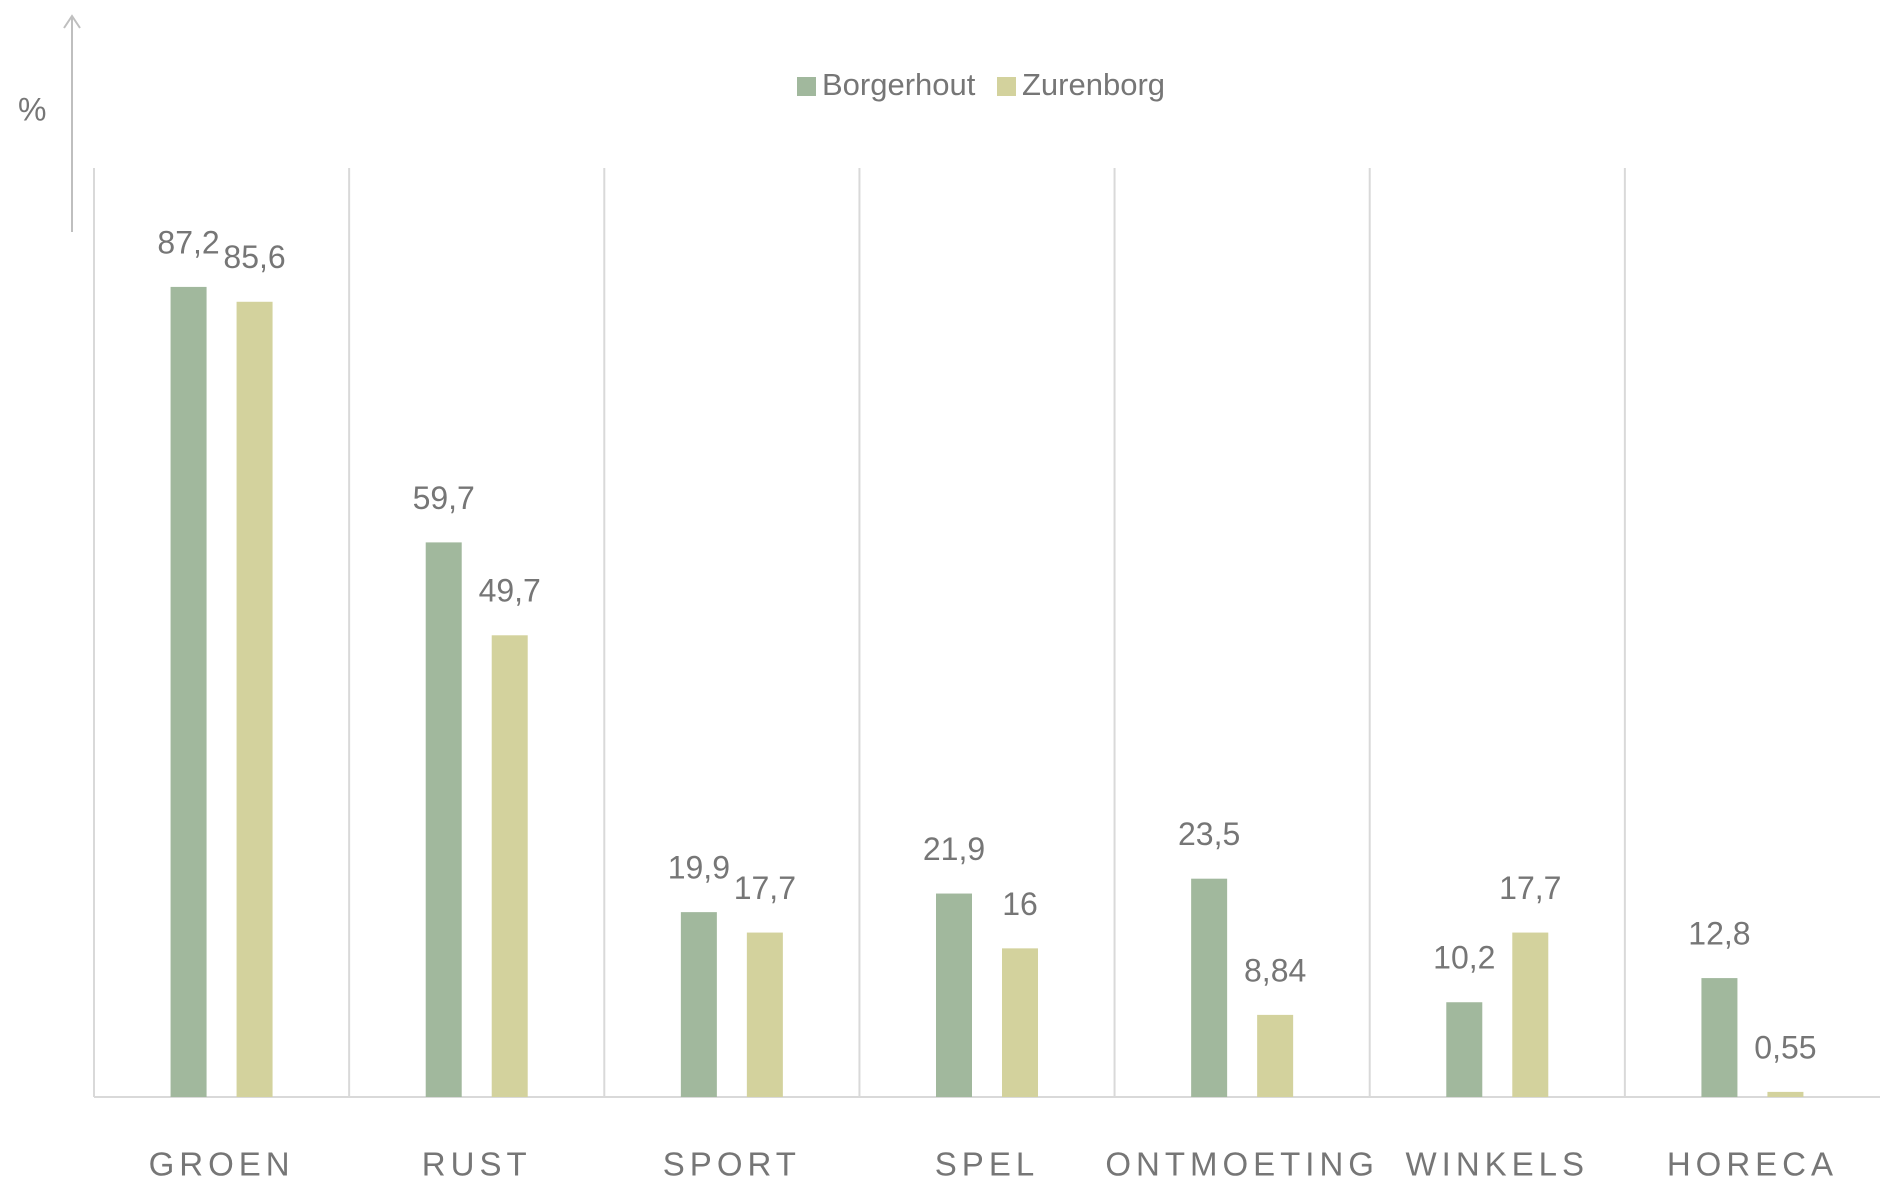 The image size is (1880, 1182). I want to click on x-tick-label: HORECA, so click(1752, 1164).